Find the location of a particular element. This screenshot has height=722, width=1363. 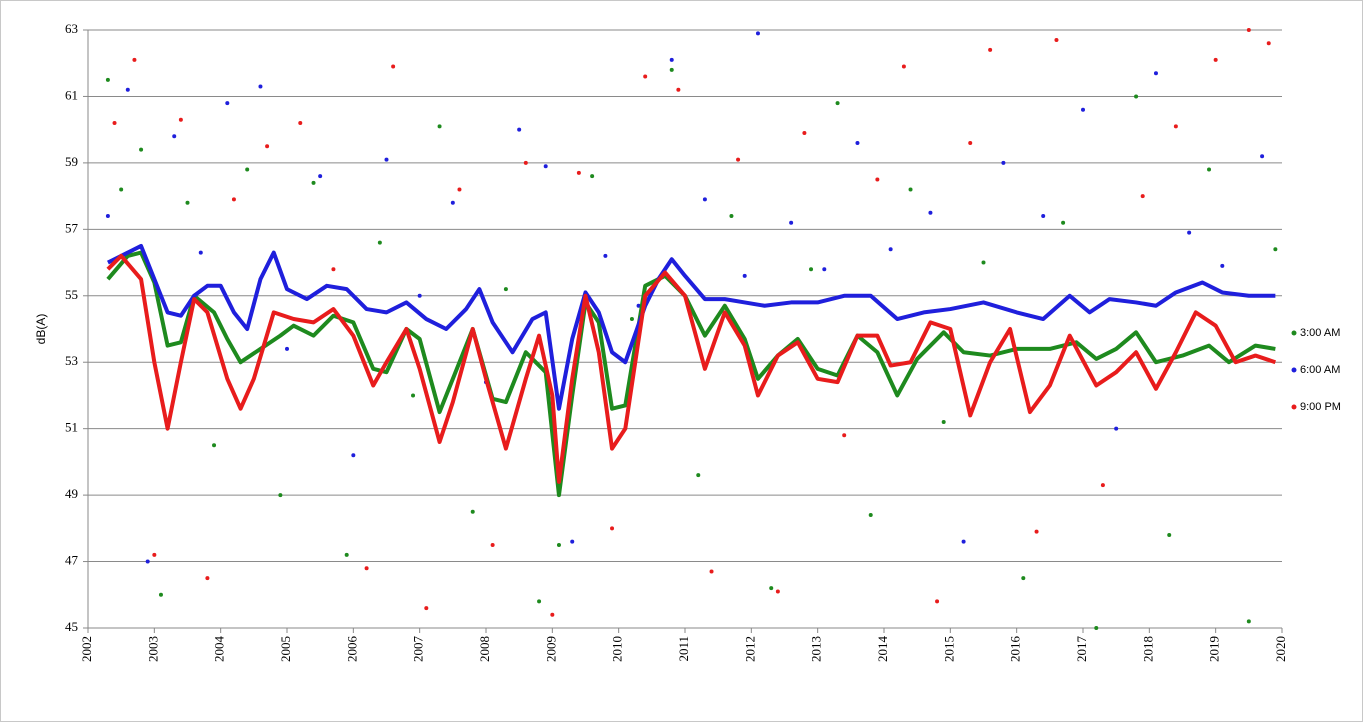

x-tick-label: 2013 is located at coordinates (816, 649).